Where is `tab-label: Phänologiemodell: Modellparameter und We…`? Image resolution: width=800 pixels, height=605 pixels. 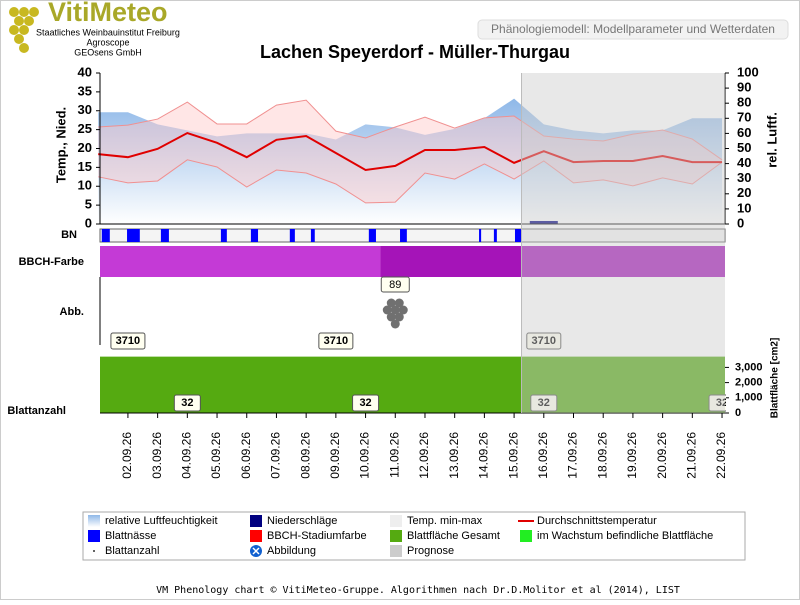 tab-label: Phänologiemodell: Modellparameter und We… is located at coordinates (633, 29).